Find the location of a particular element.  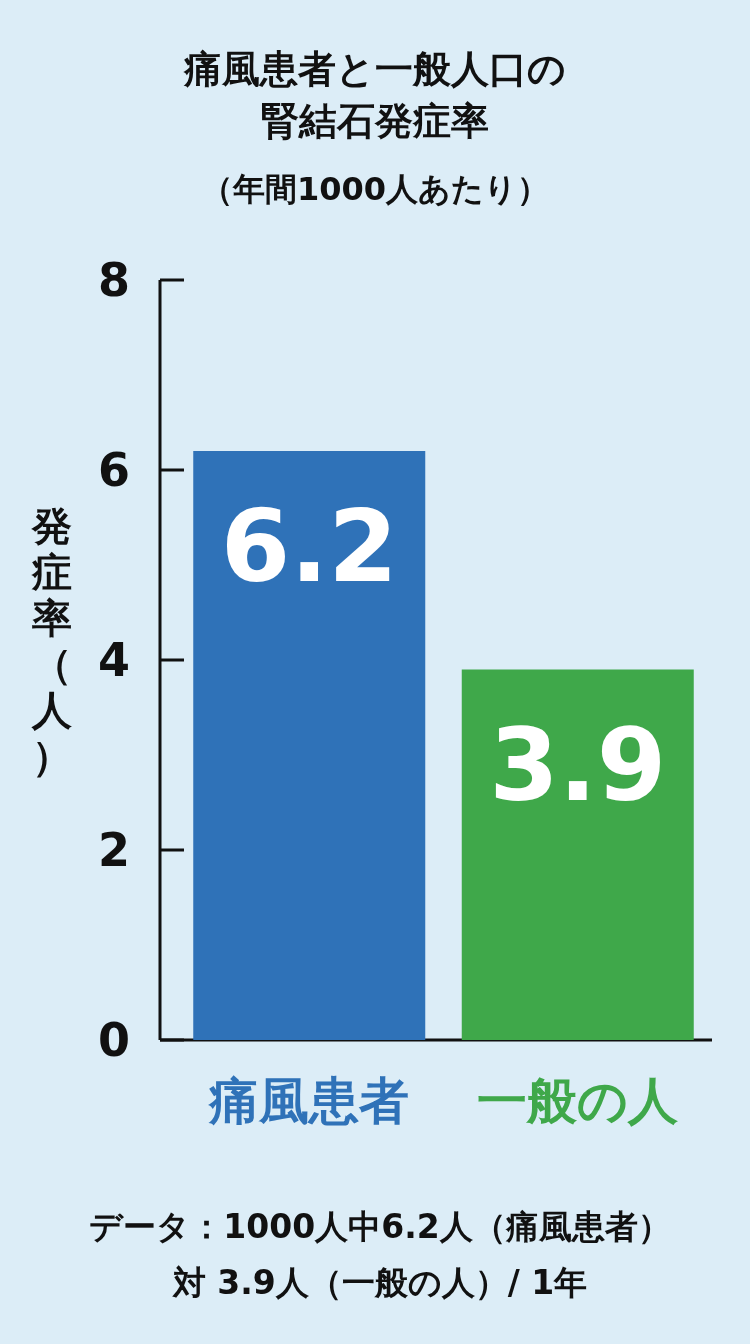

y-tick-label: 0 is located at coordinates (113, 1040).